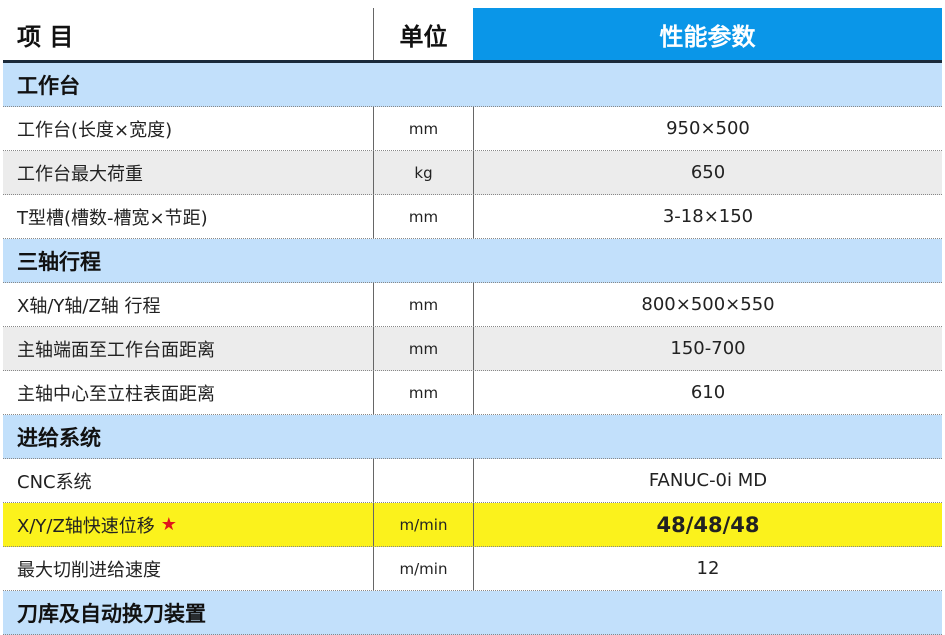  I want to click on section-worktable: 工作台, so click(472, 85).